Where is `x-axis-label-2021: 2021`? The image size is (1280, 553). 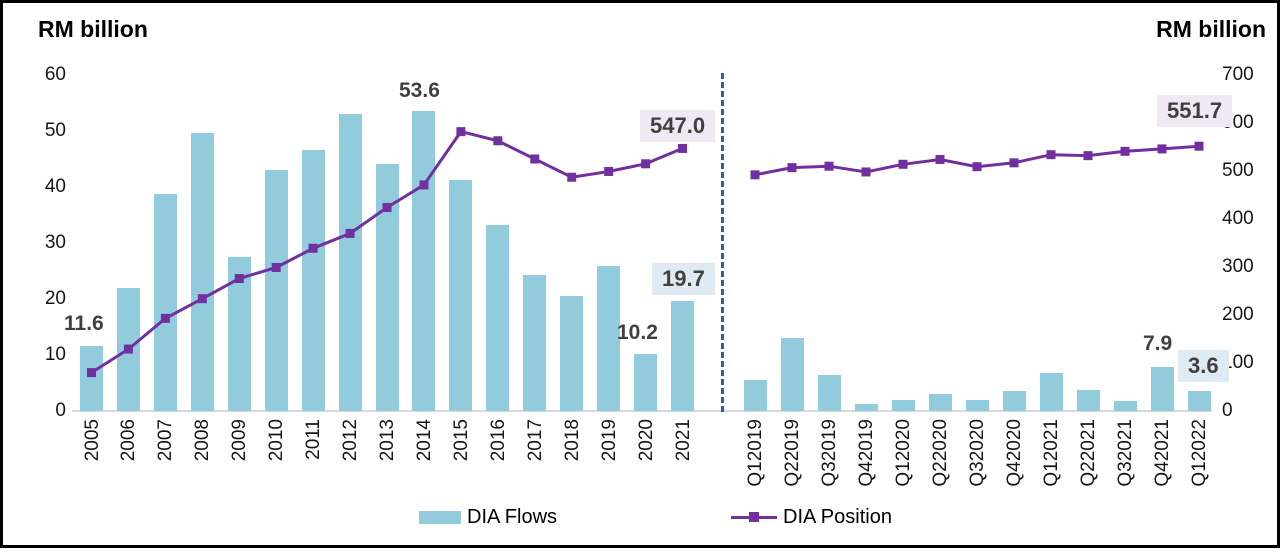 x-axis-label-2021: 2021 is located at coordinates (683, 440).